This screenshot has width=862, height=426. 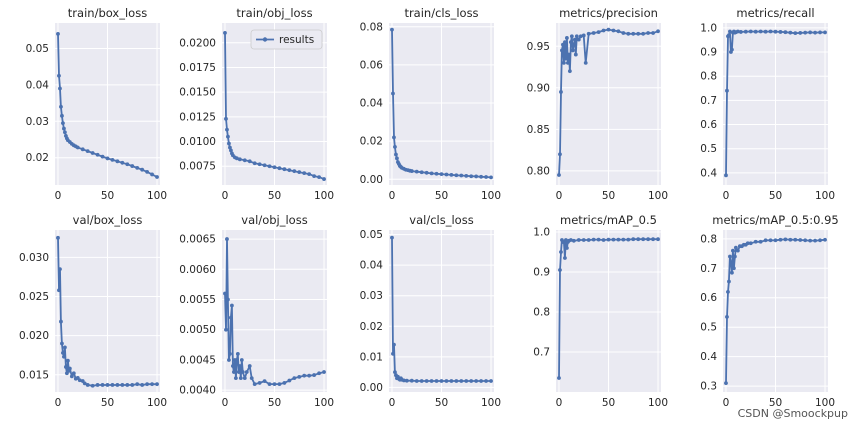 I want to click on y-tick-label: 0.05, so click(x=37, y=49).